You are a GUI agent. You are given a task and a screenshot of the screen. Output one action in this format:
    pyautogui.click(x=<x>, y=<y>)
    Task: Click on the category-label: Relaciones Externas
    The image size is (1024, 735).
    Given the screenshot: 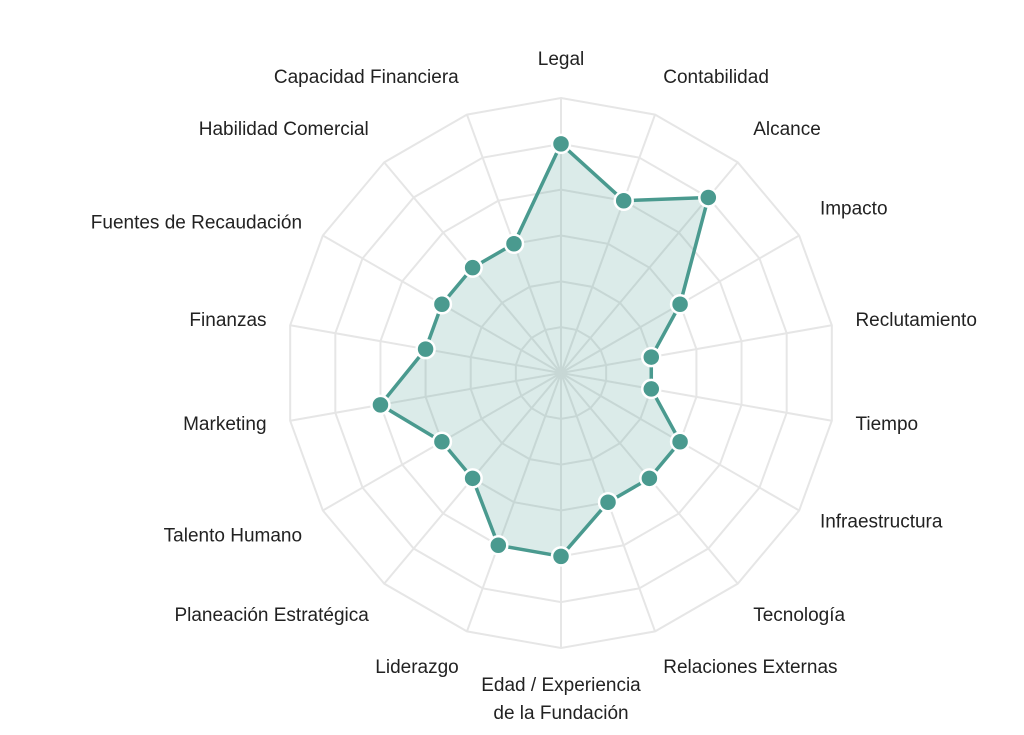 What is the action you would take?
    pyautogui.click(x=750, y=667)
    